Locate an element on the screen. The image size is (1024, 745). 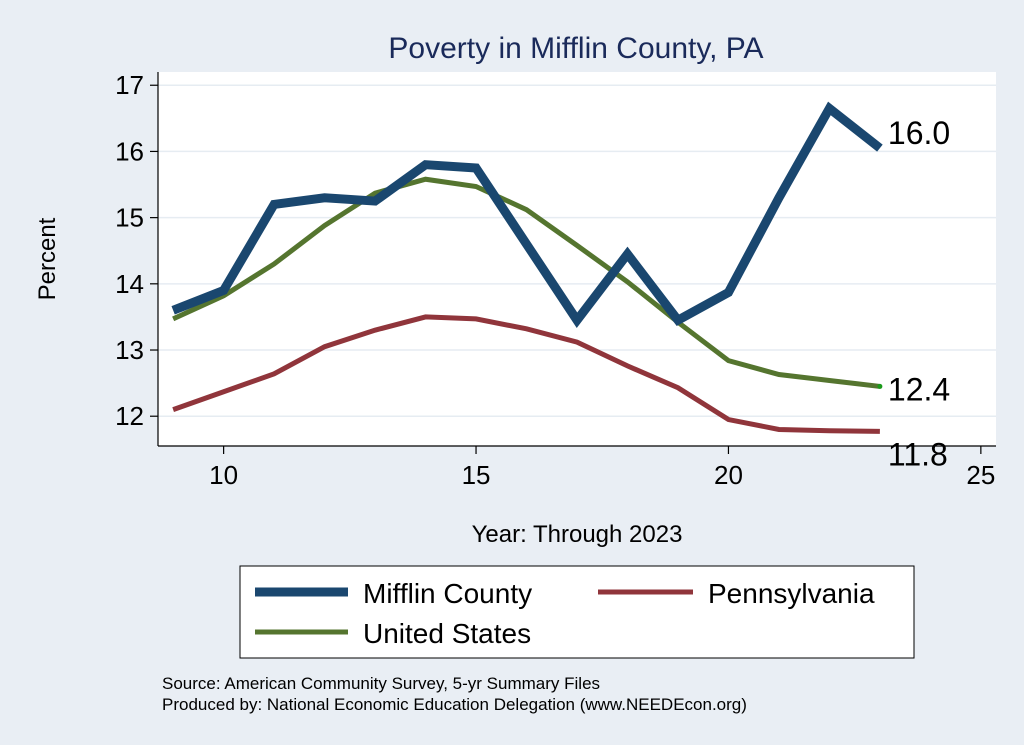
end-labels: 16.0 11.8 12.4 is located at coordinates (913, 293).